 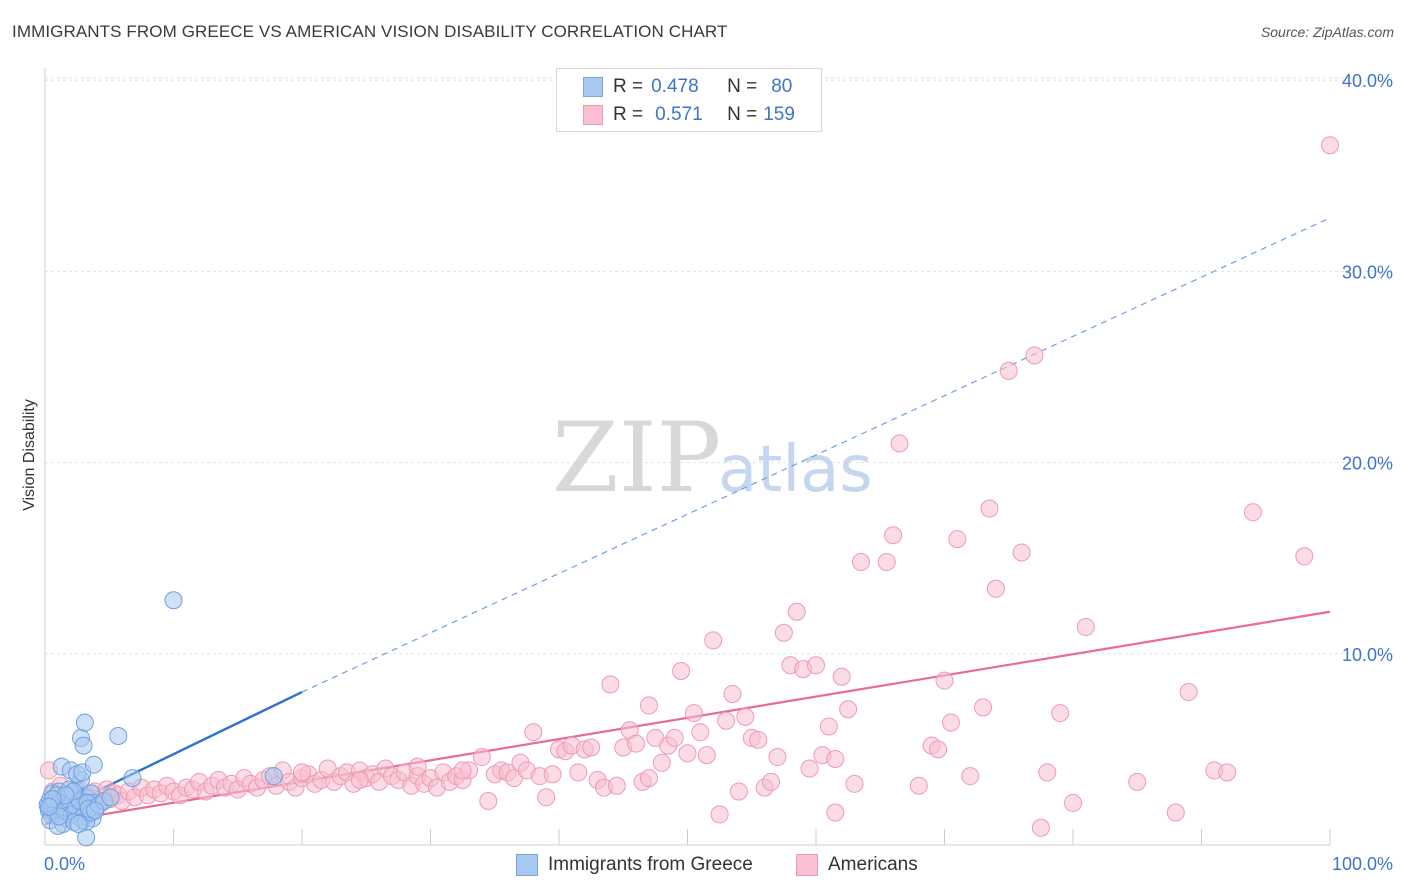 I want to click on legend-row-americans: R = 0.571 N = 159, so click(x=689, y=115).